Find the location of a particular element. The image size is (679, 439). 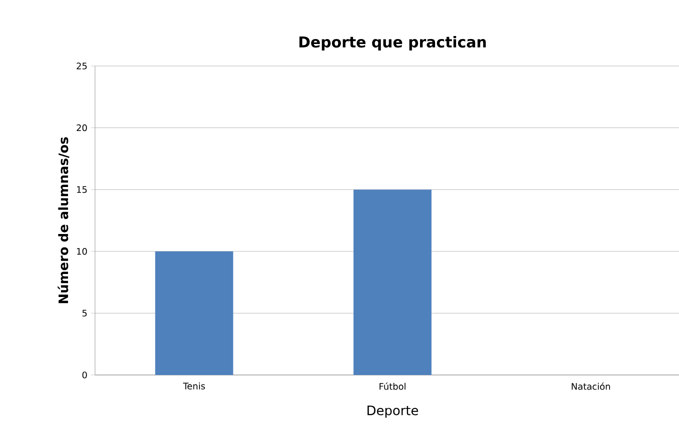

x-tick-label: Tenis is located at coordinates (193, 386).